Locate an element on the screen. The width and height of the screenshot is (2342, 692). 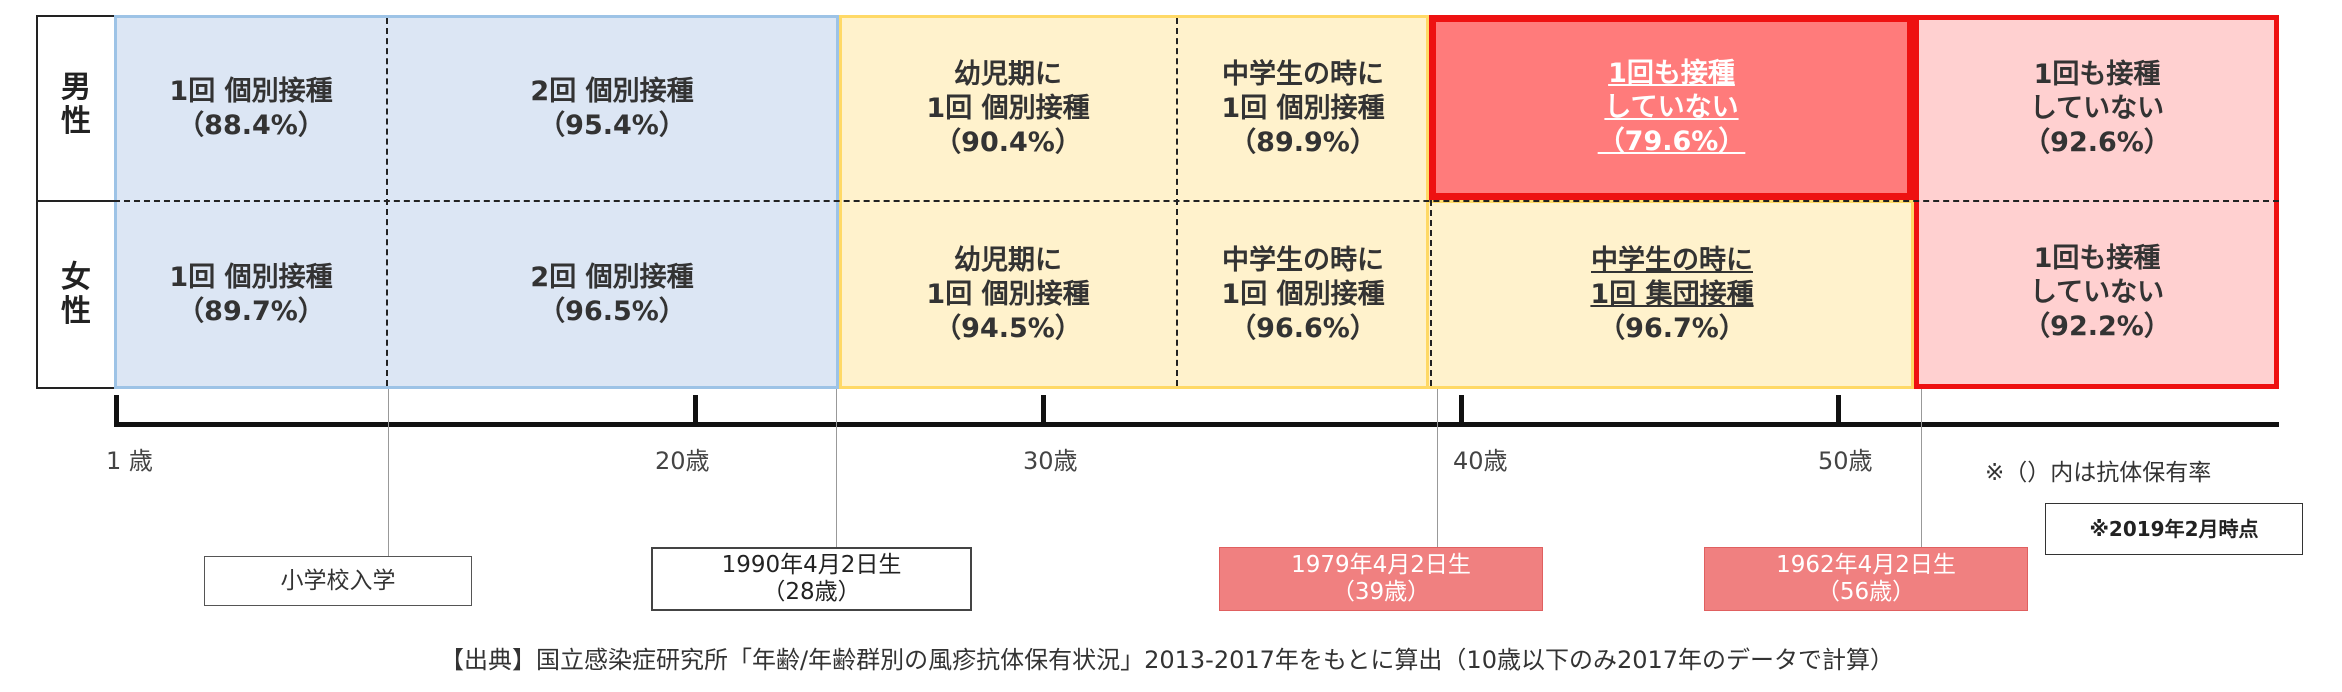
marker-1990-date: 1990年4月2日生 is located at coordinates (811, 565).